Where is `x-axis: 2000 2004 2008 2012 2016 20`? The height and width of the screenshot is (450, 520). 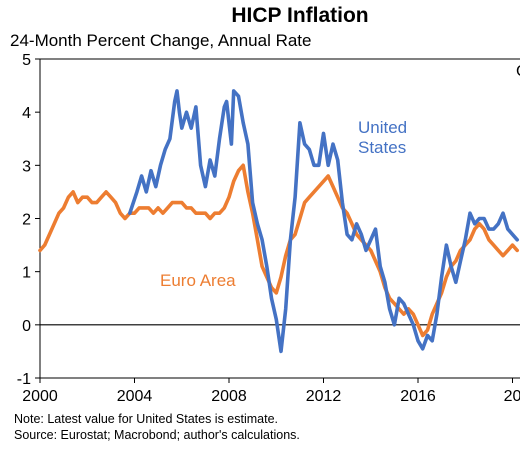
x-axis: 2000 2004 2008 2012 2016 20 is located at coordinates (271, 391).